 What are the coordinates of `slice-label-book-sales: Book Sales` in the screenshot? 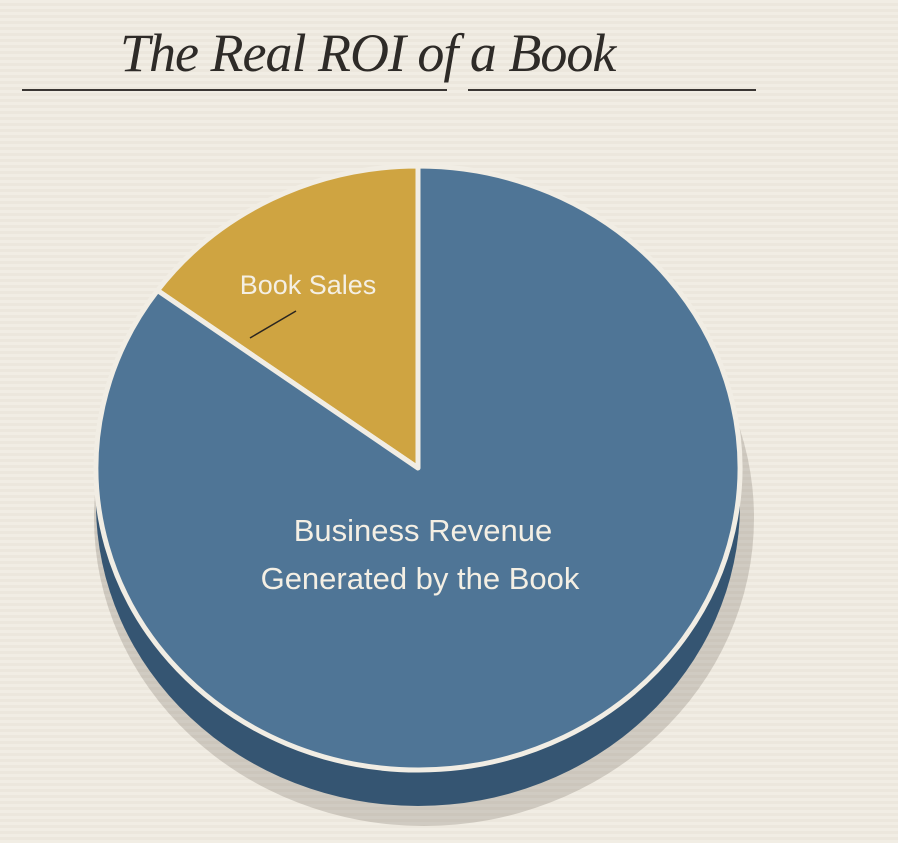 It's located at (308, 285).